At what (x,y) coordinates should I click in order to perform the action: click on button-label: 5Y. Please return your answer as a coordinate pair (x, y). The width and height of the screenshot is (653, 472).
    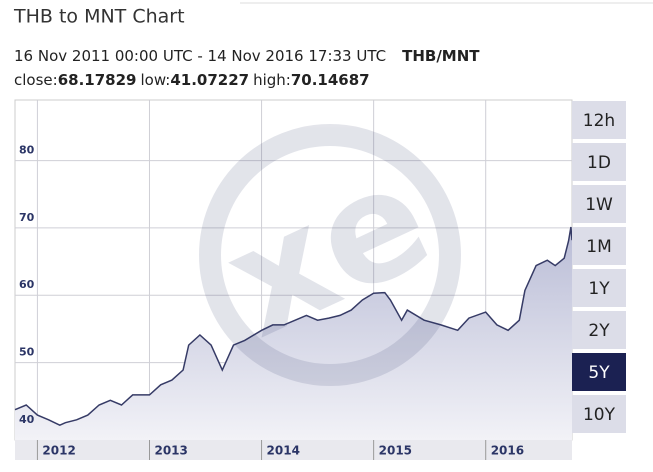
    Looking at the image, I should click on (599, 373).